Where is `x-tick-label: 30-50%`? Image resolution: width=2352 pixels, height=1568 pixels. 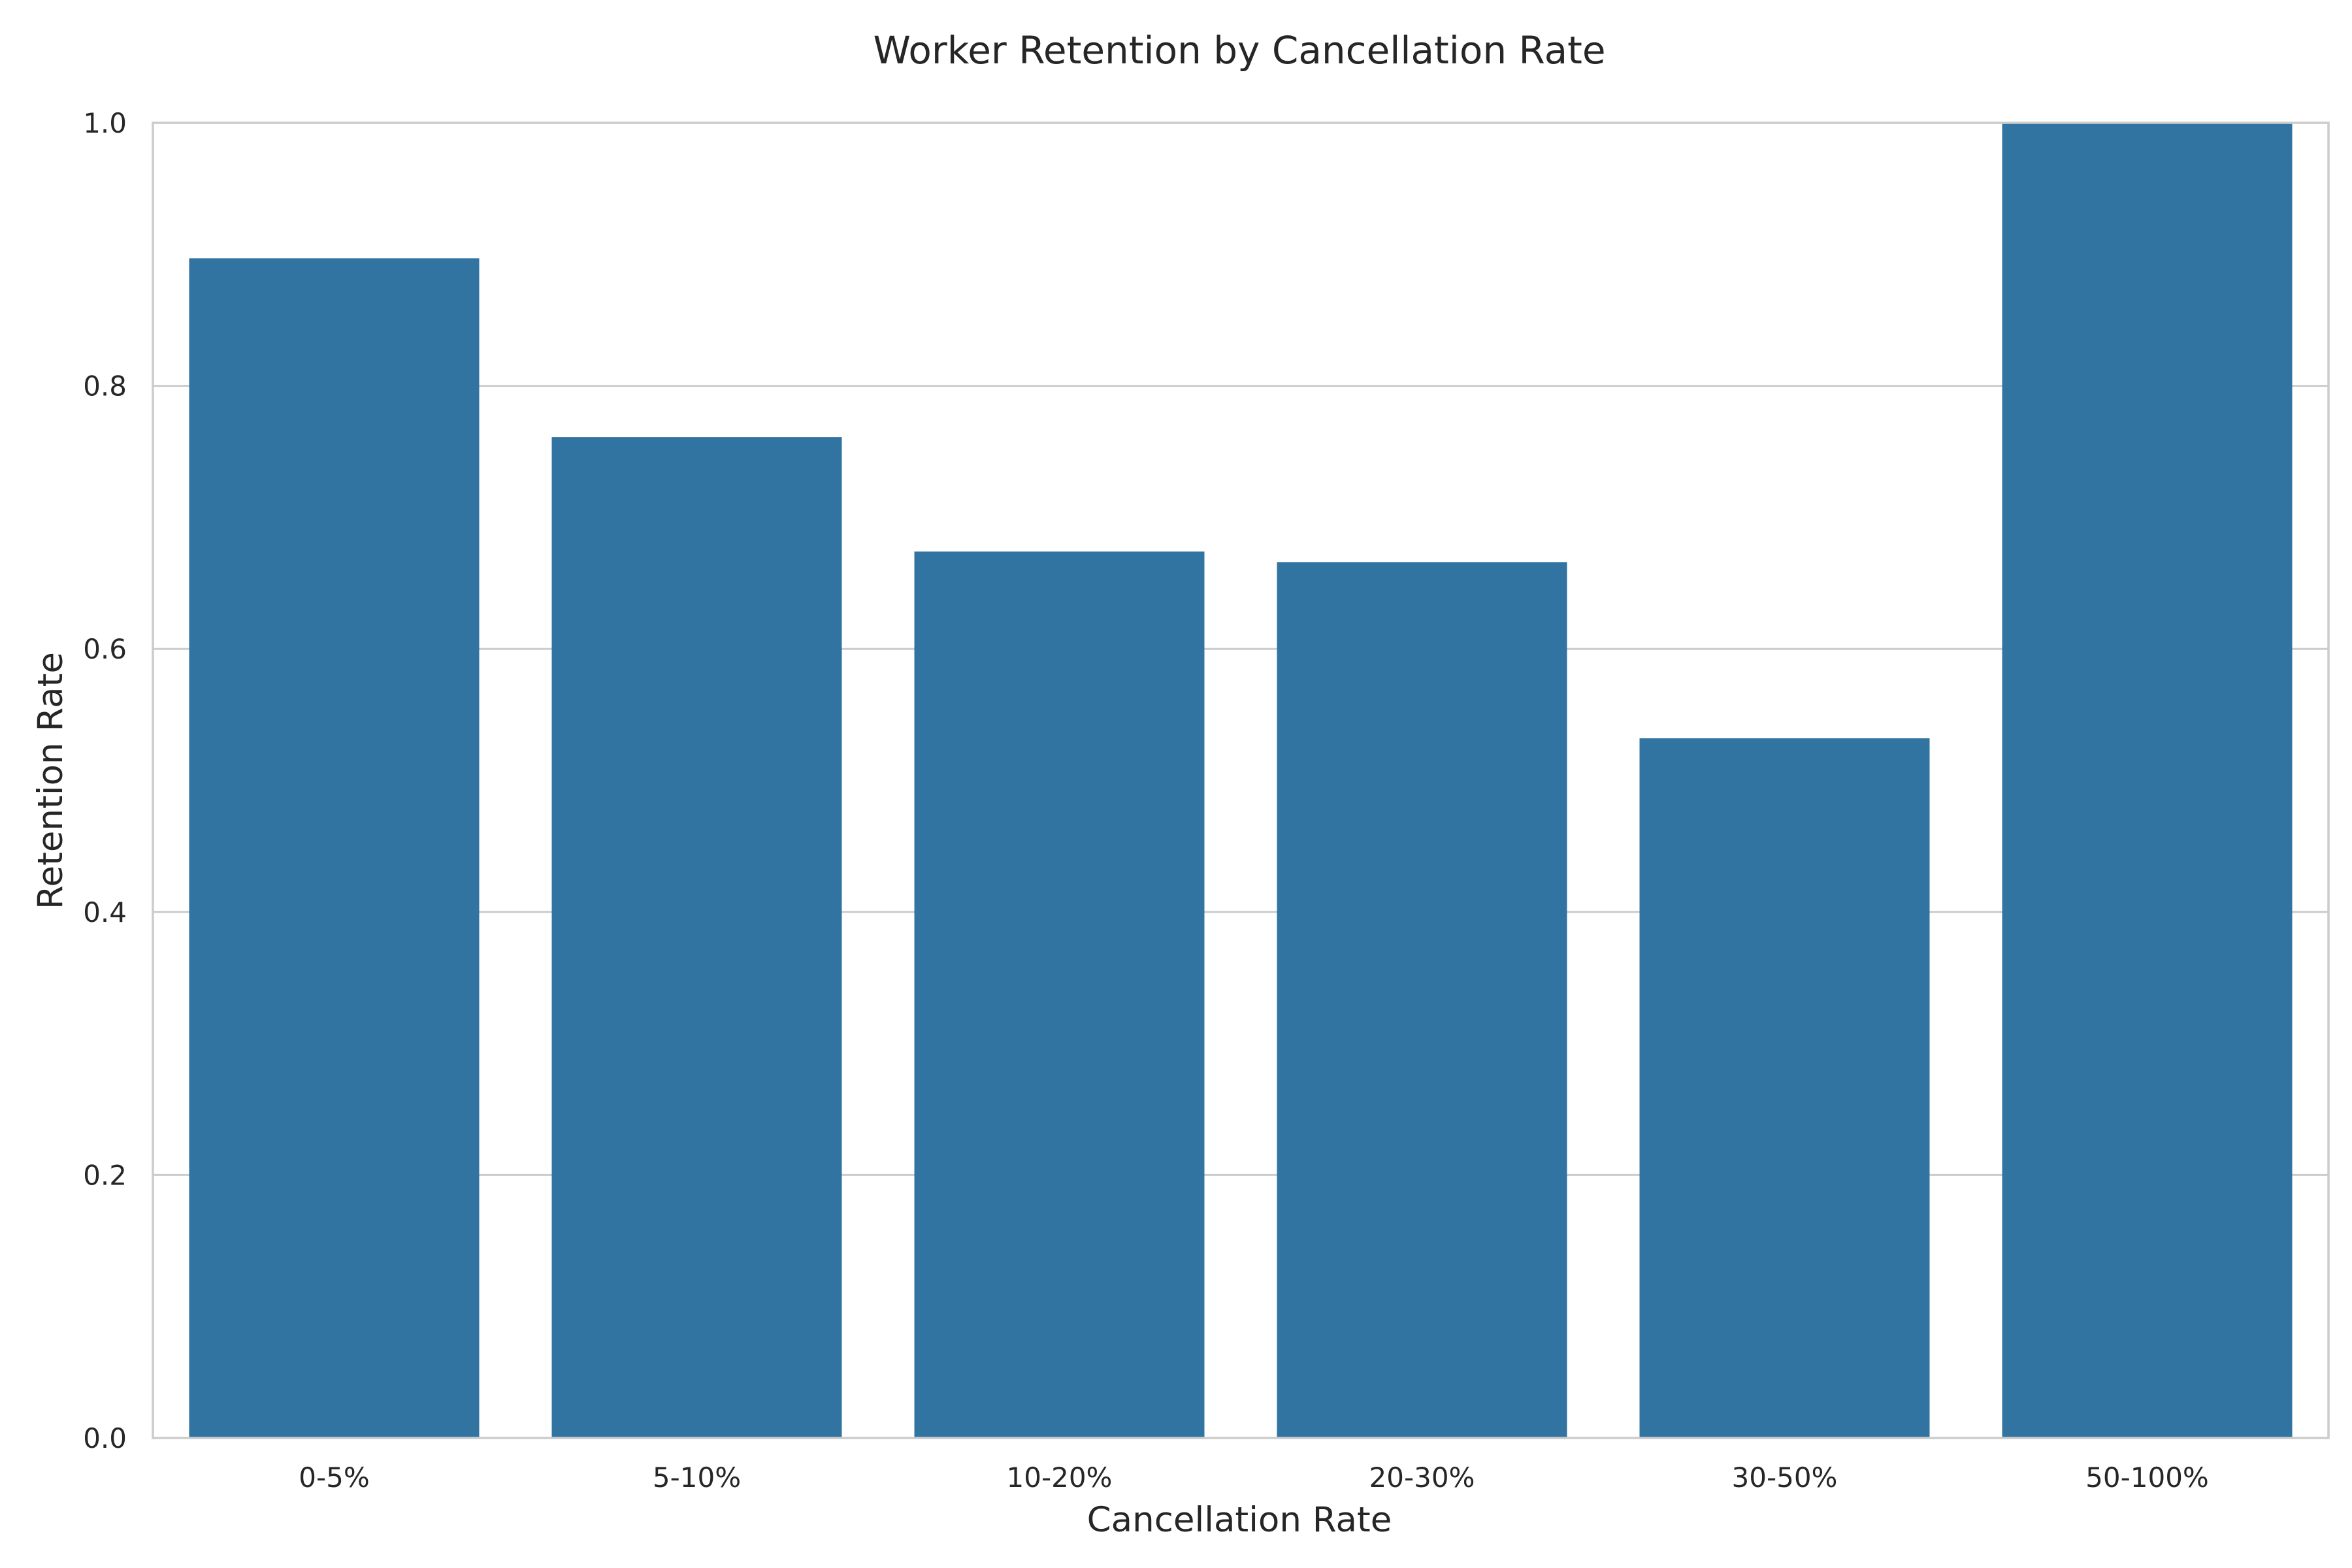
x-tick-label: 30-50% is located at coordinates (1785, 1478).